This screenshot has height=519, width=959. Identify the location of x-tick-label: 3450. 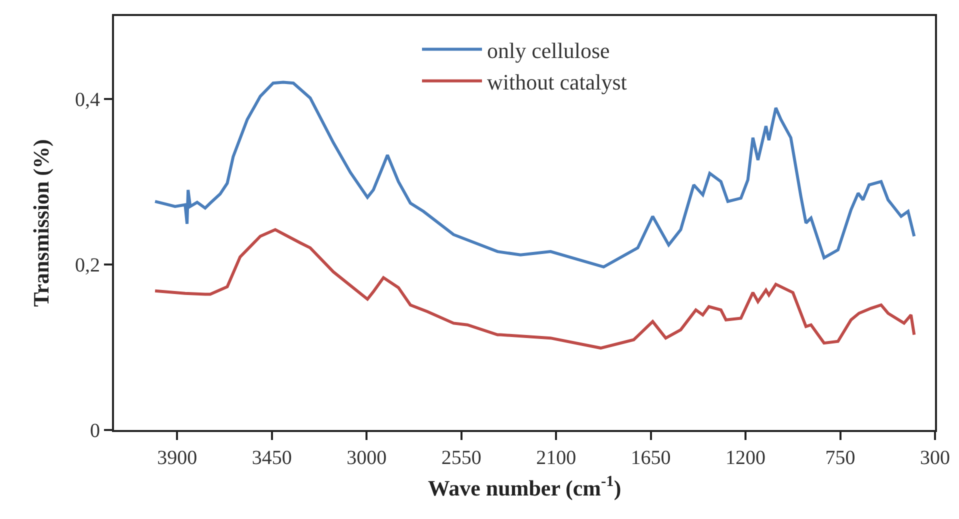
(272, 458).